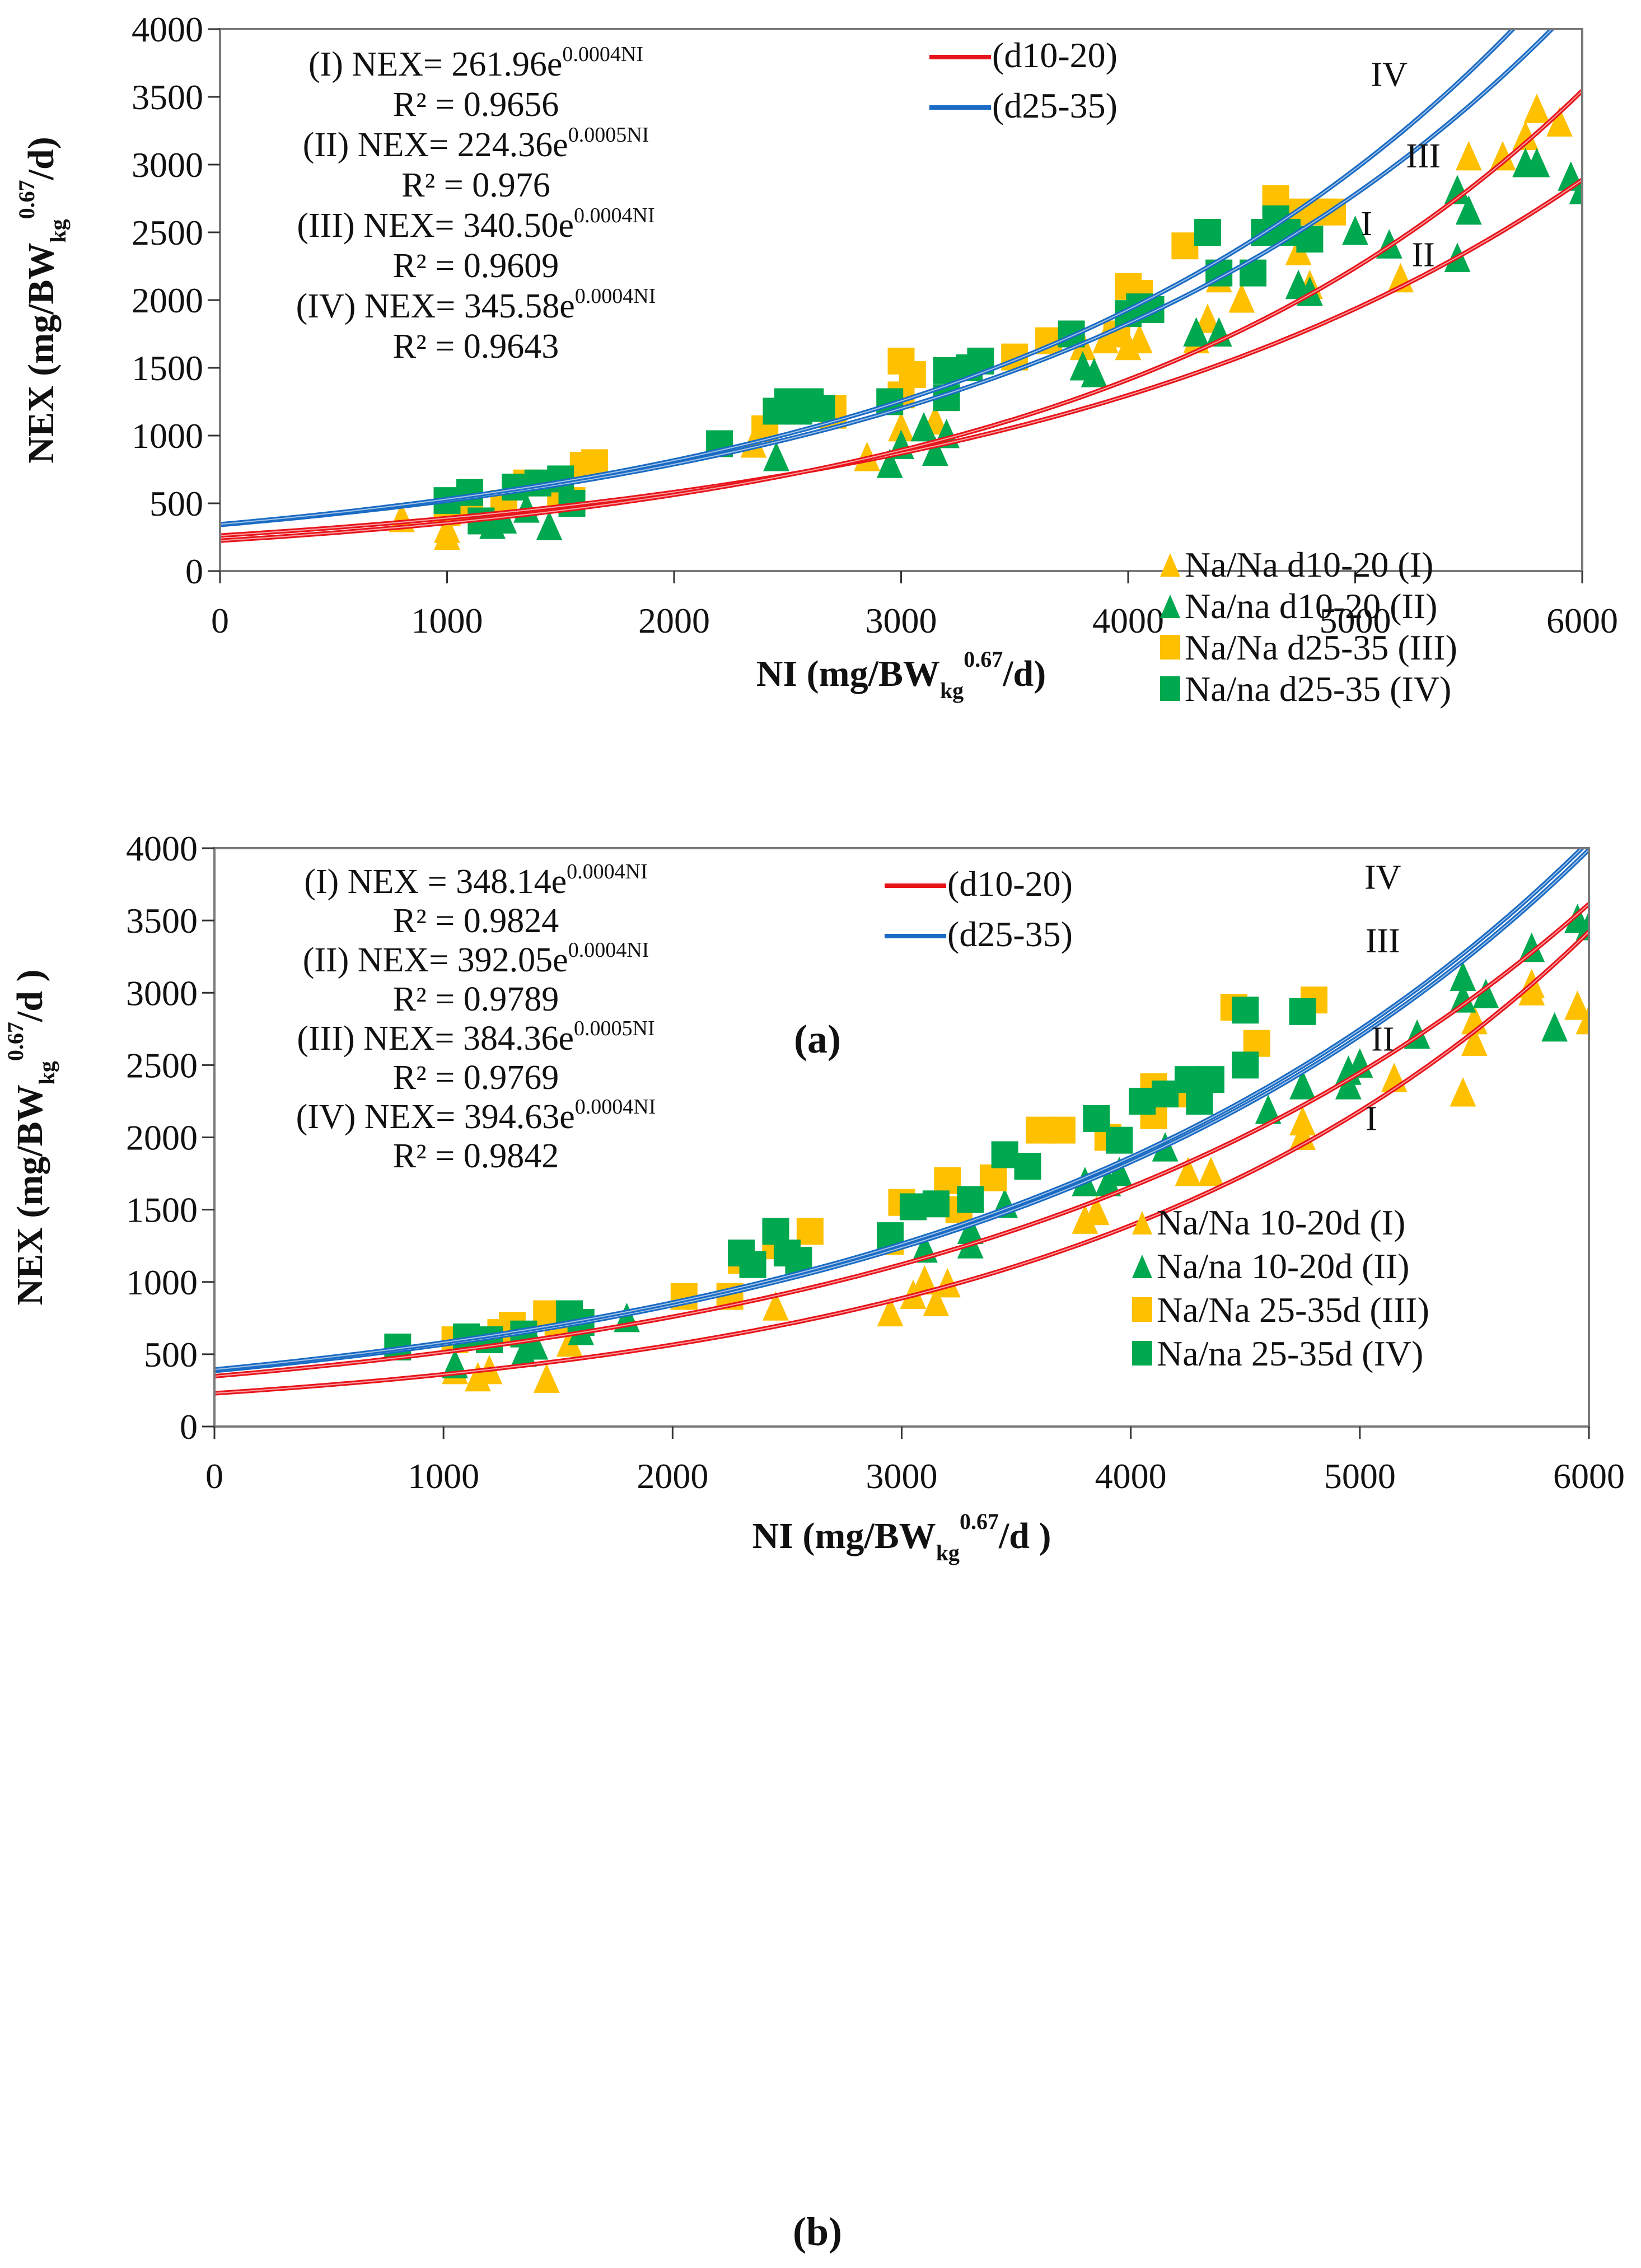 The height and width of the screenshot is (2268, 1641). I want to click on equation-prefix: (IV) NEX=, so click(380, 1117).